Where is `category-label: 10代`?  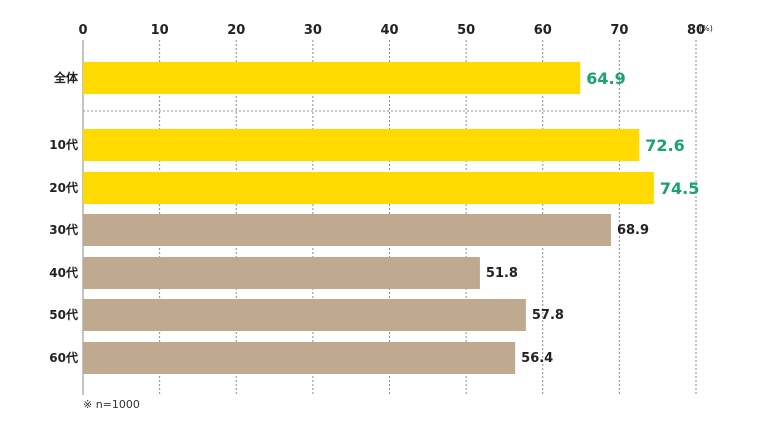 category-label: 10代 is located at coordinates (63, 144).